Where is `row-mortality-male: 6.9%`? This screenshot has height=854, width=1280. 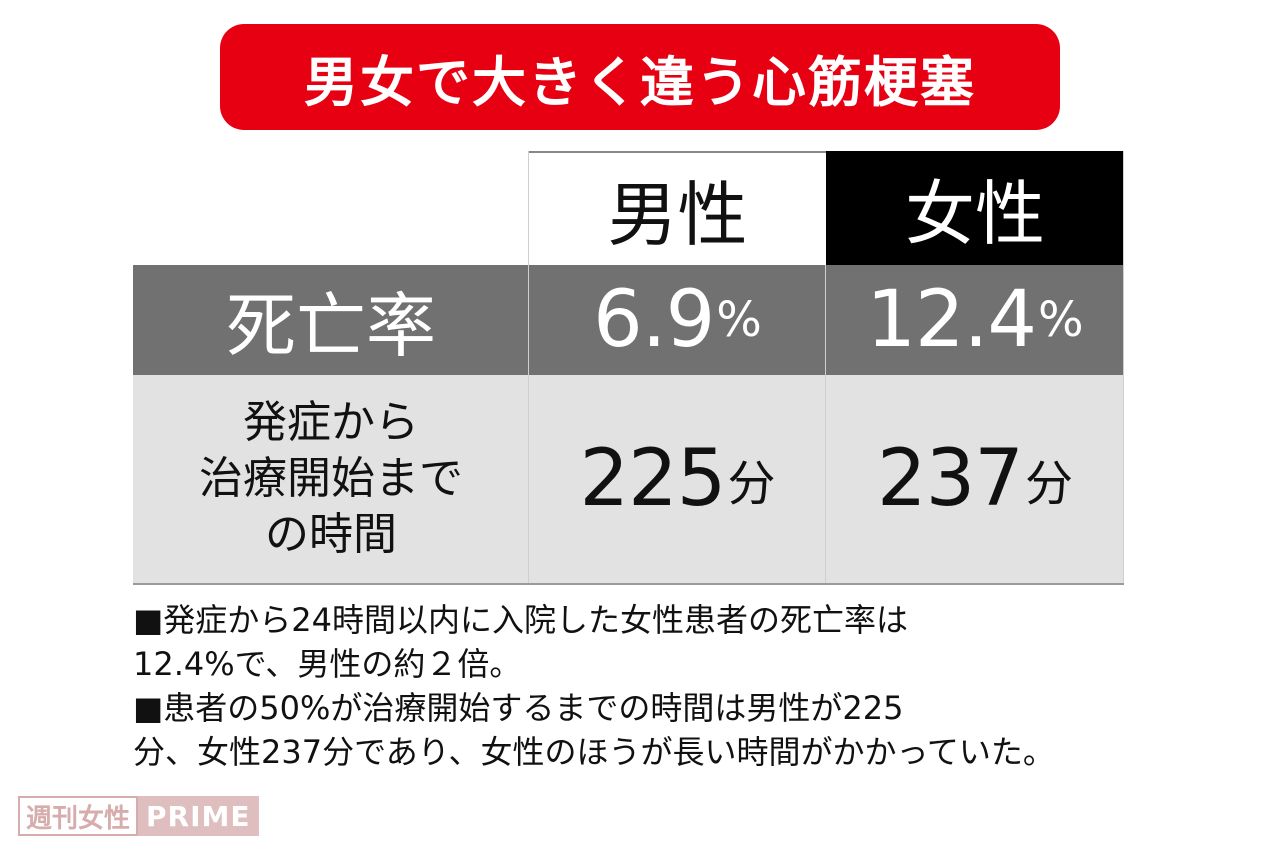 row-mortality-male: 6.9% is located at coordinates (677, 320).